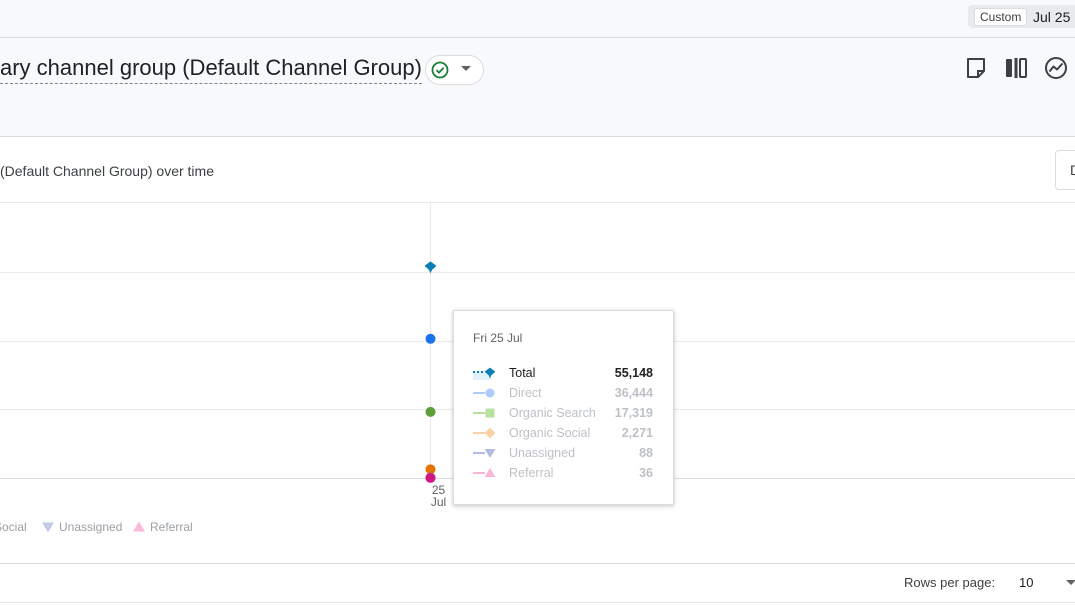 The image size is (1075, 605). I want to click on date-preset-chip: Custom, so click(1001, 17).